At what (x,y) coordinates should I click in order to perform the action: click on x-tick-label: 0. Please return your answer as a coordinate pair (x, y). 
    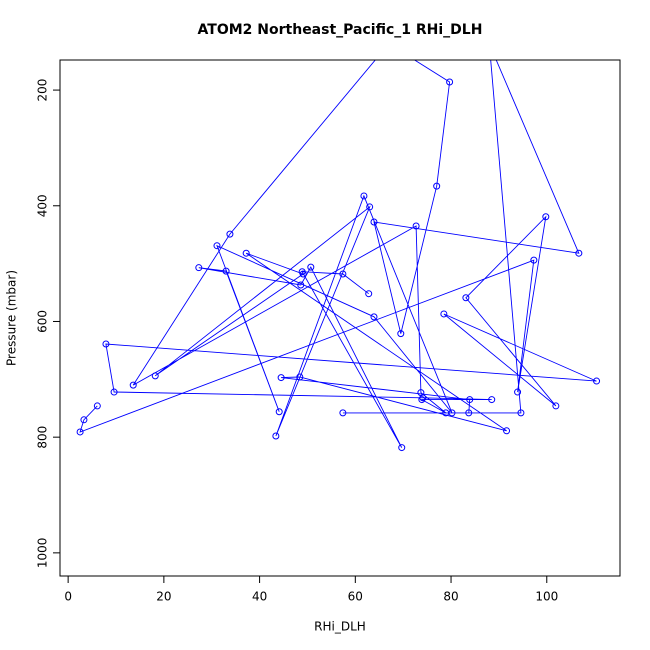
    Looking at the image, I should click on (68, 597).